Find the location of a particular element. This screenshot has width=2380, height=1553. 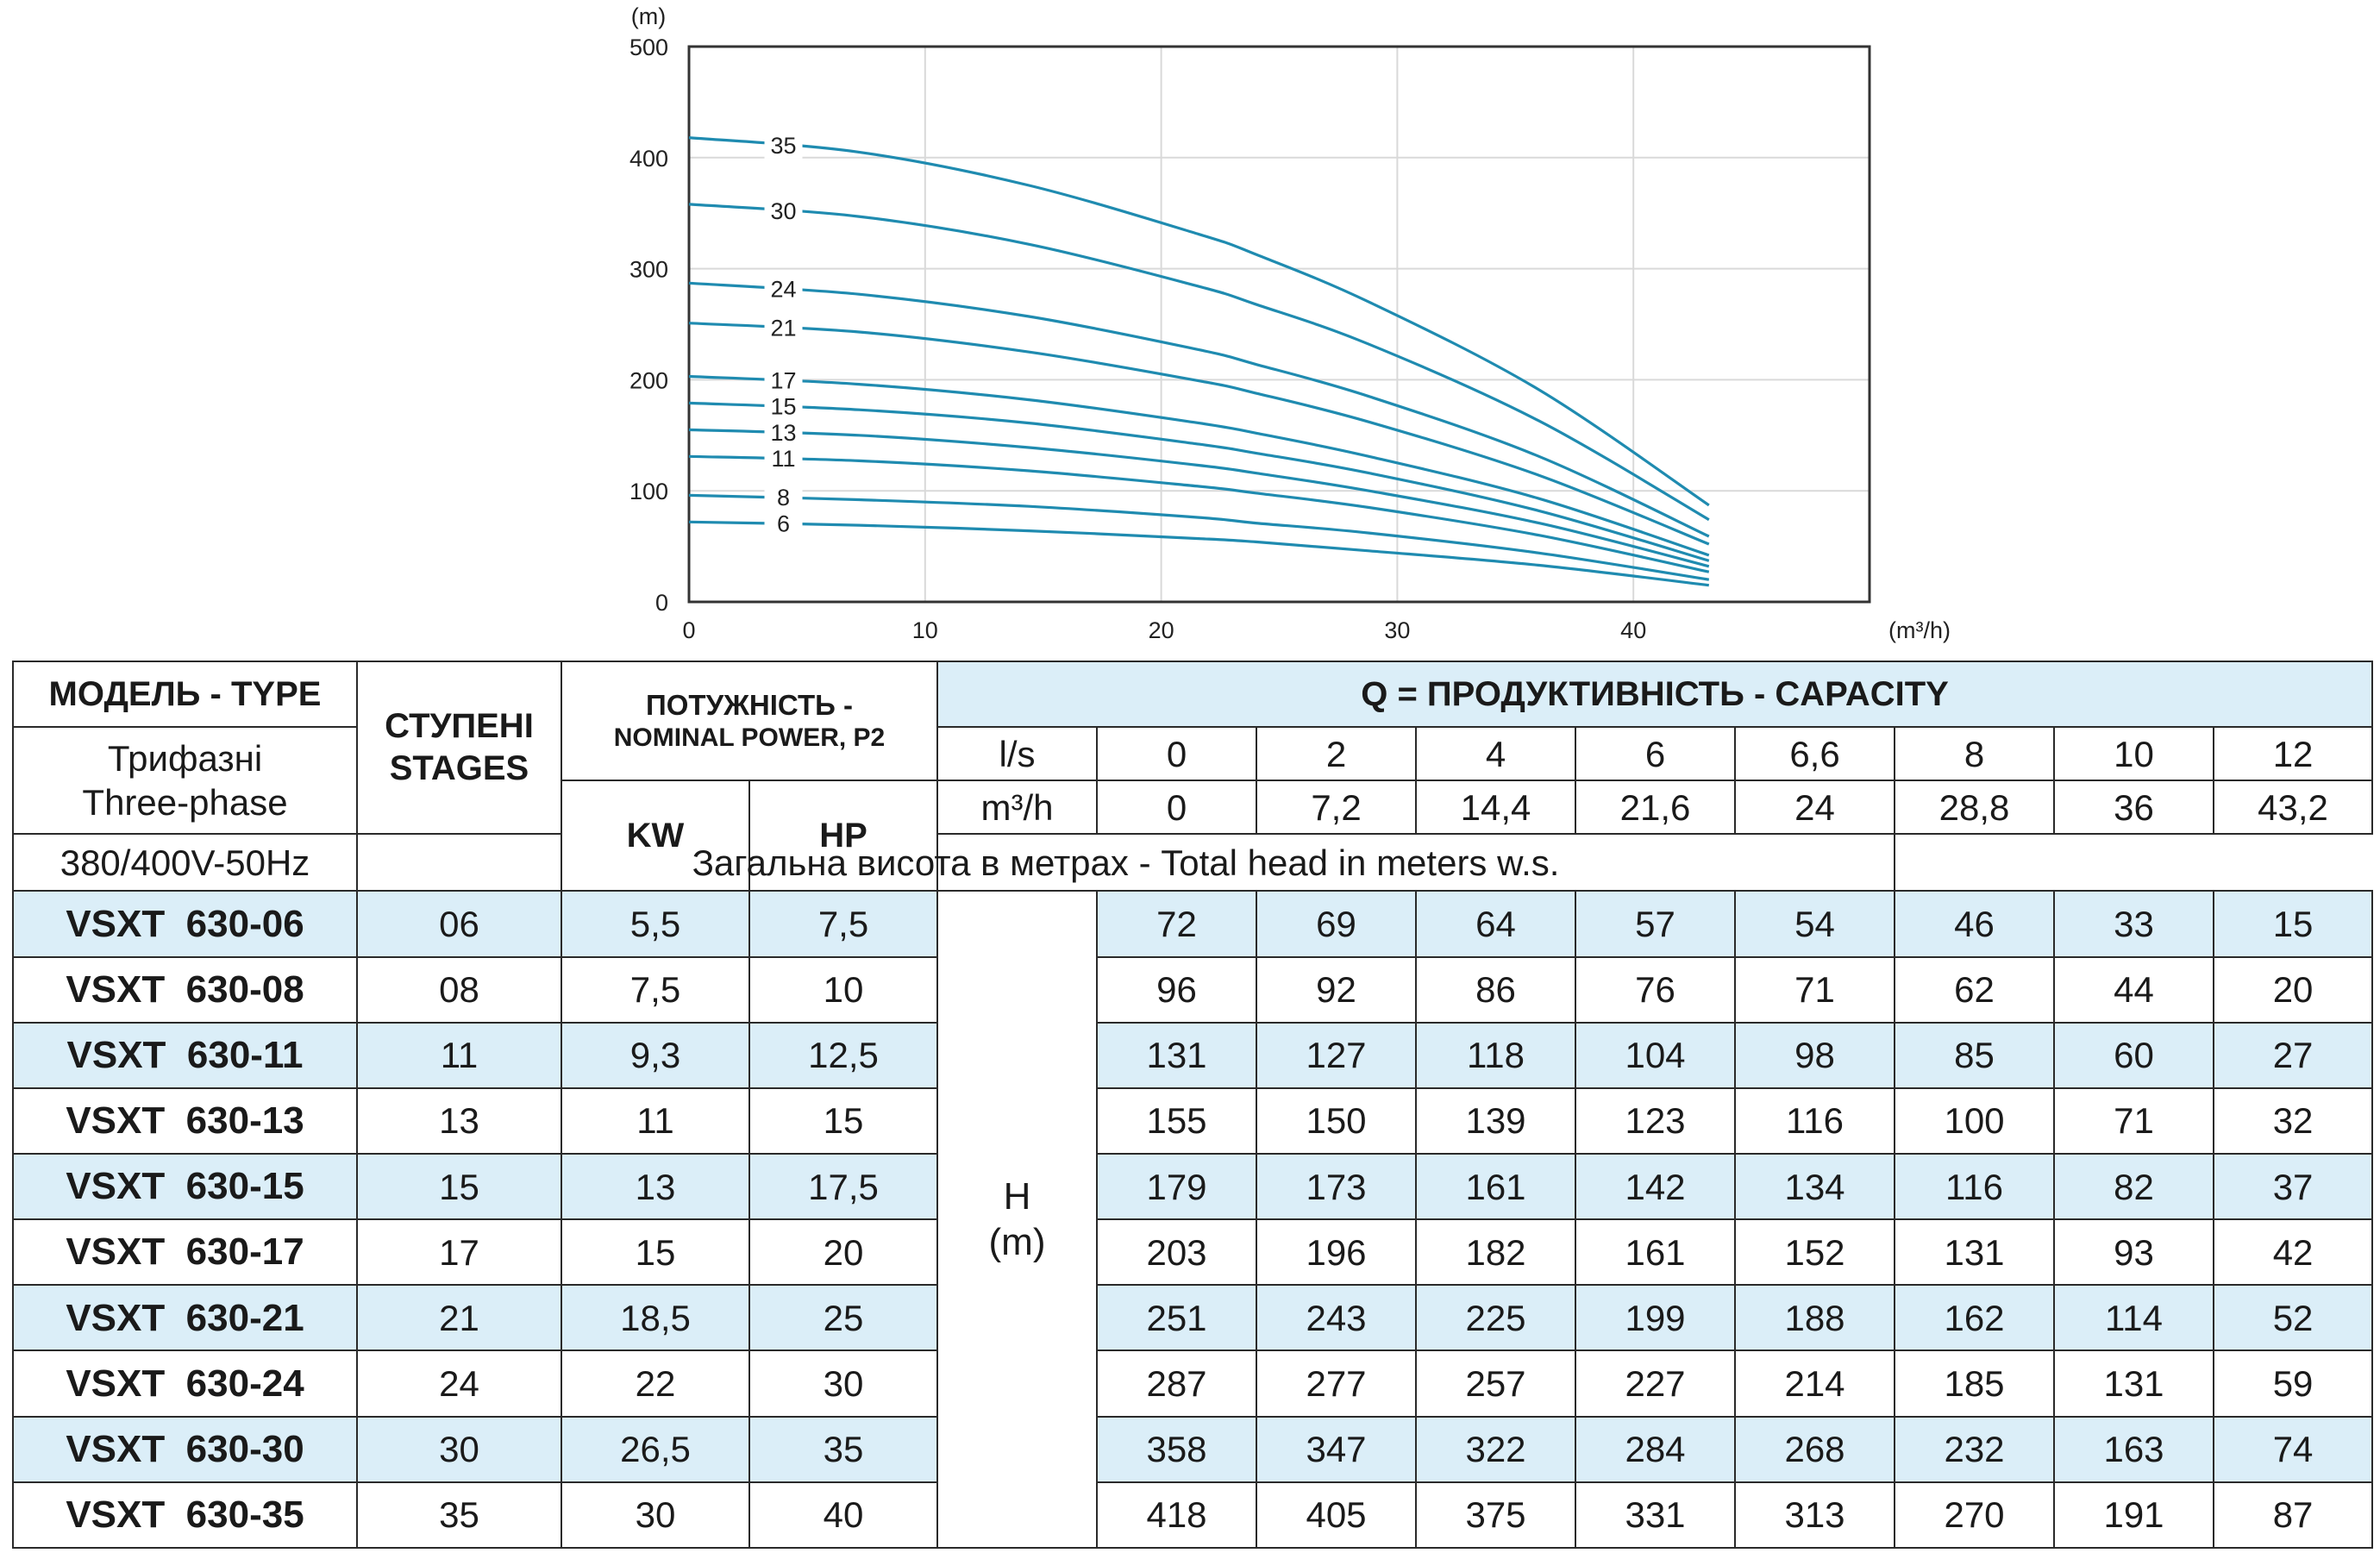

ls-value: 6,6 is located at coordinates (1815, 754).